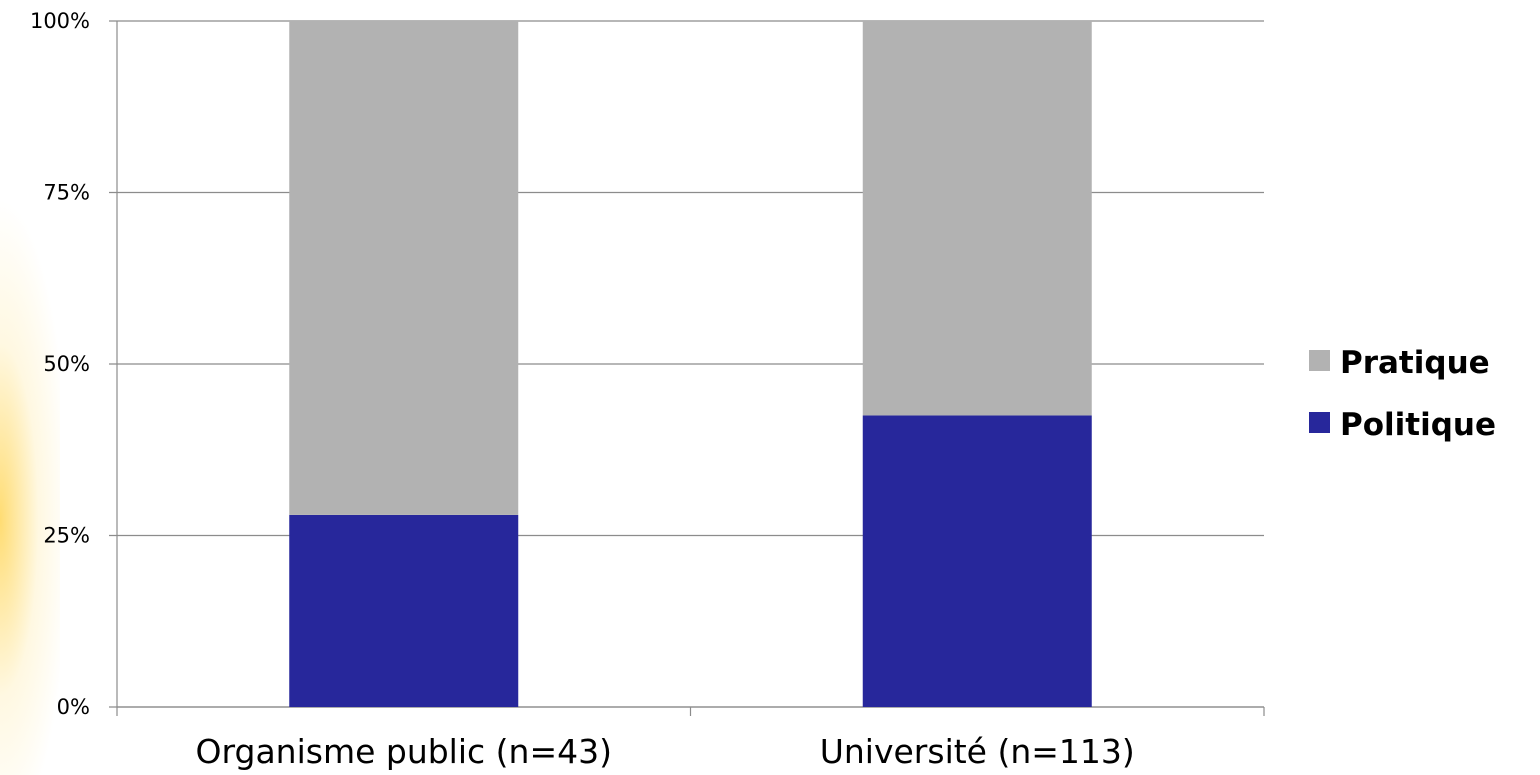 Image resolution: width=1540 pixels, height=775 pixels. What do you see at coordinates (73, 707) in the screenshot?
I see `y-tick-label: 0%` at bounding box center [73, 707].